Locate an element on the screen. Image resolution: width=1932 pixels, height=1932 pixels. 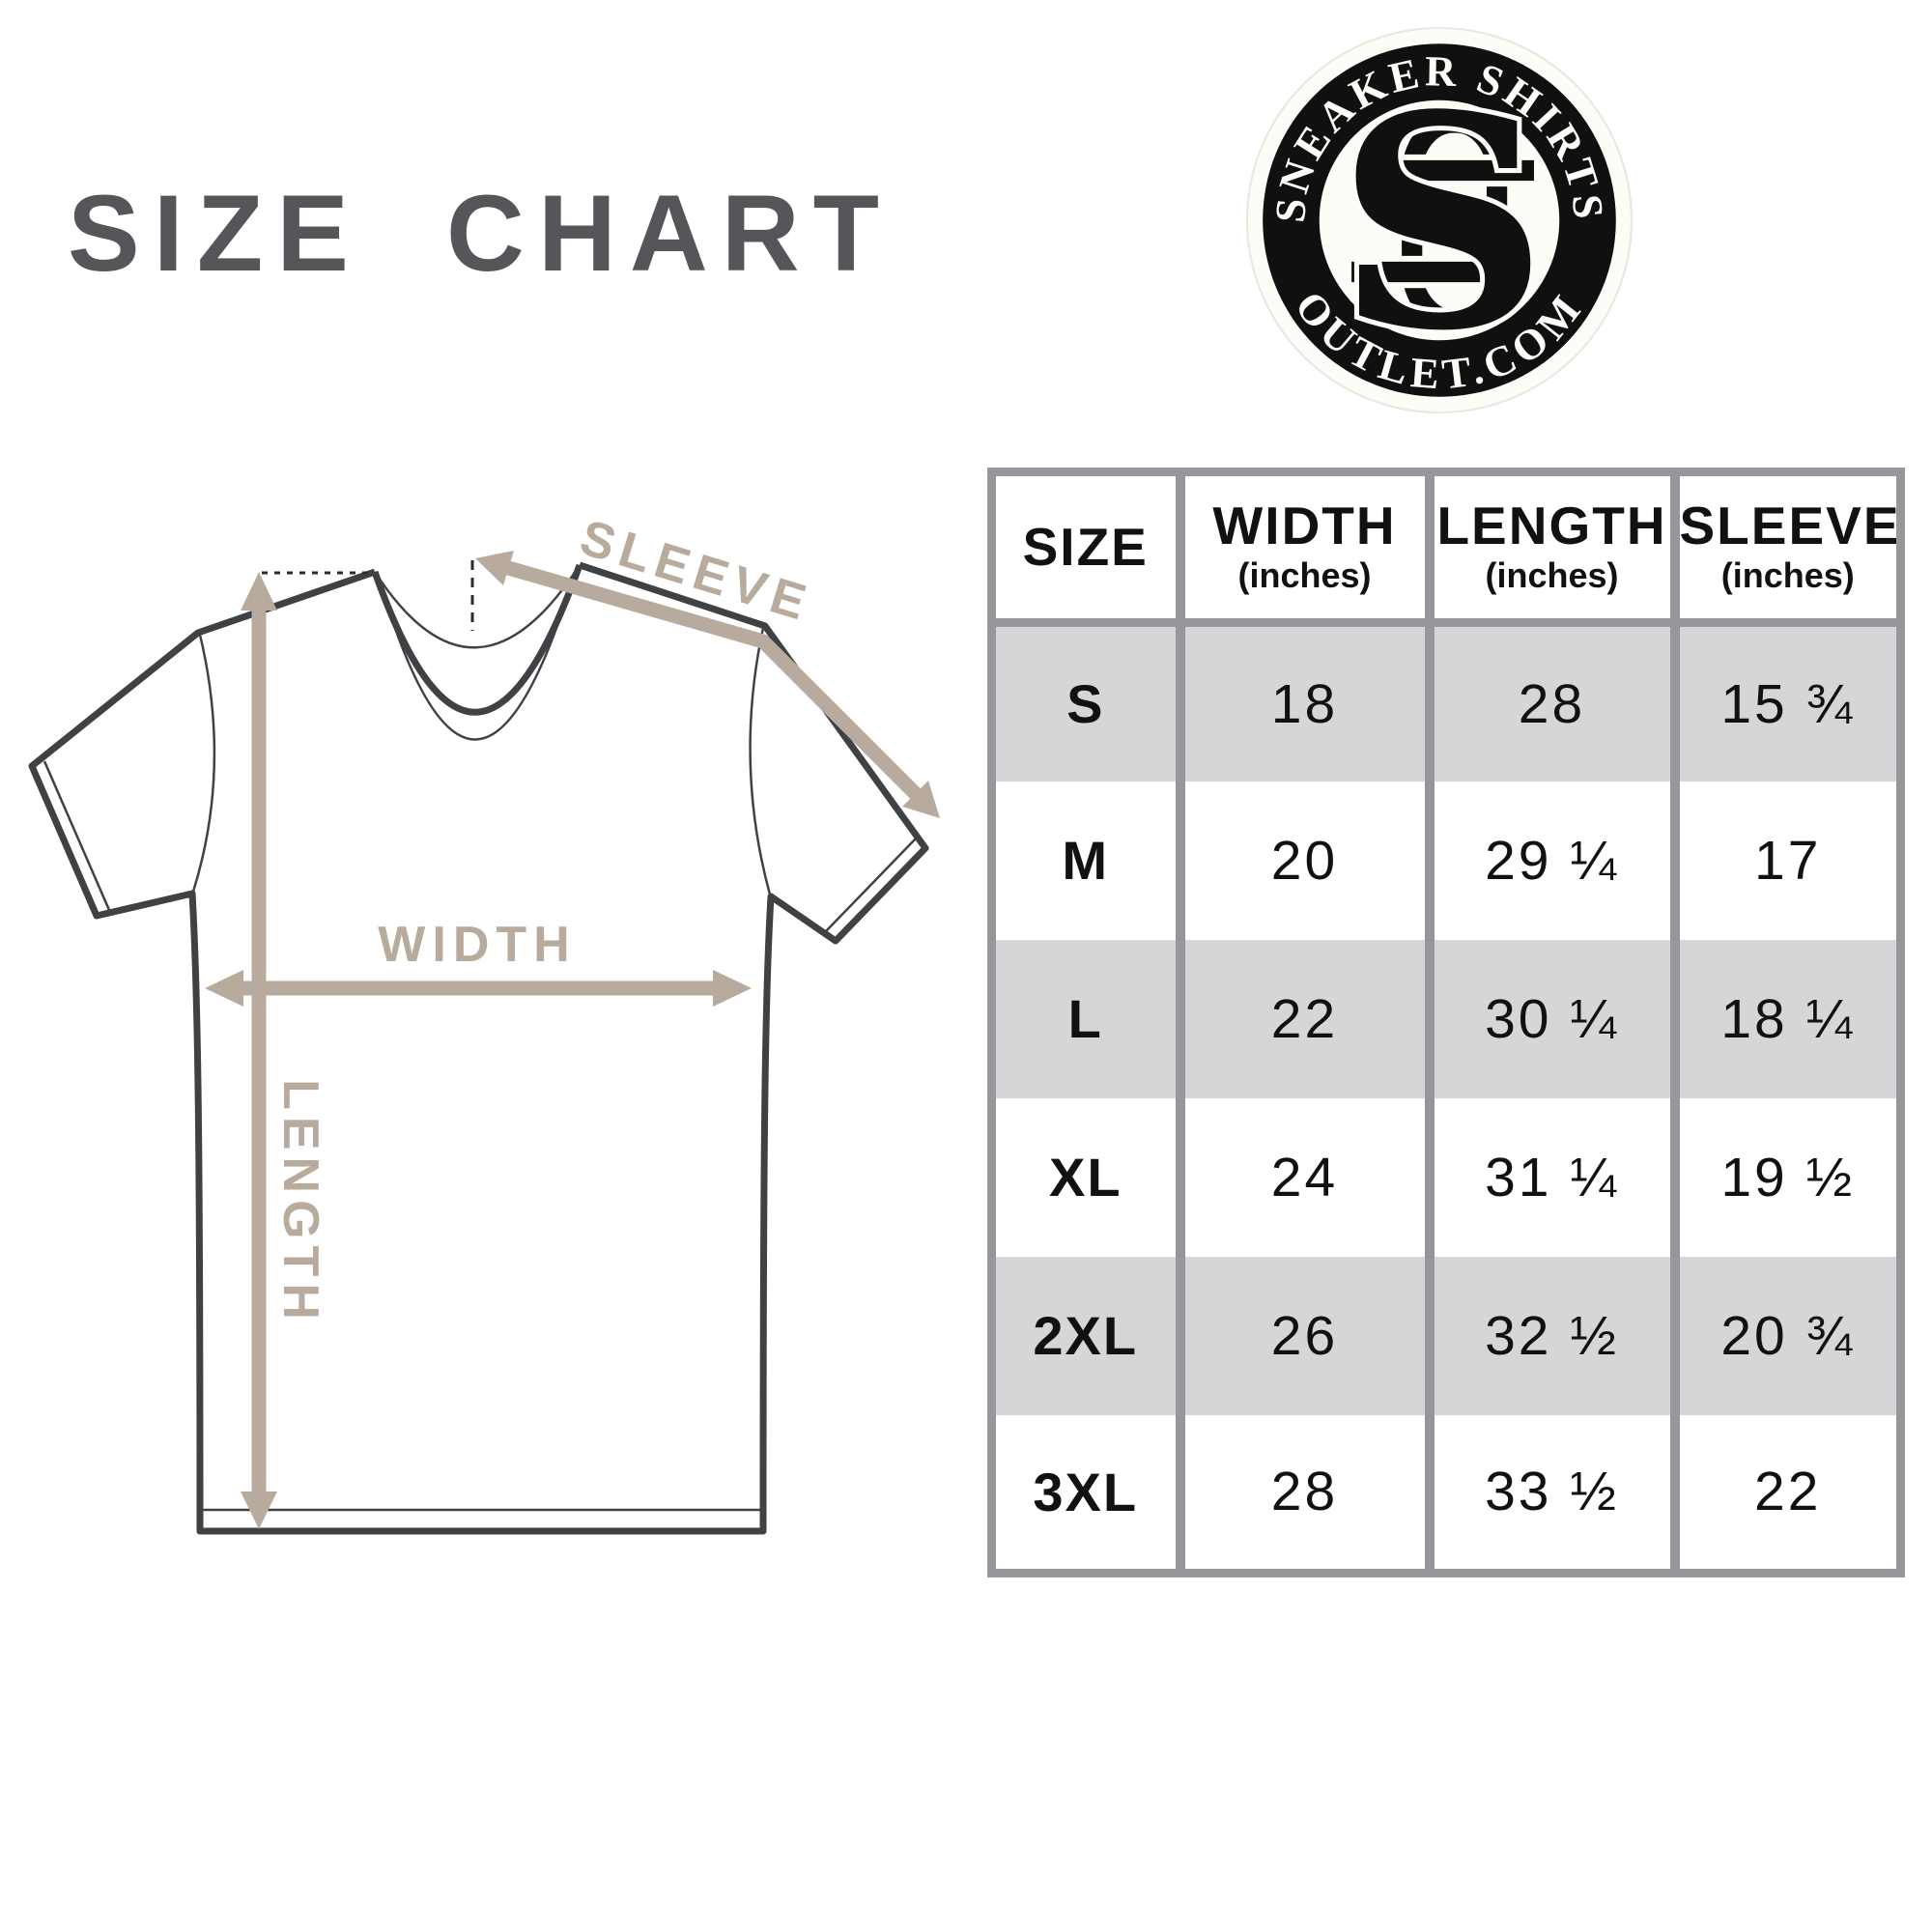
size-cell: 2XL is located at coordinates (1086, 1335).